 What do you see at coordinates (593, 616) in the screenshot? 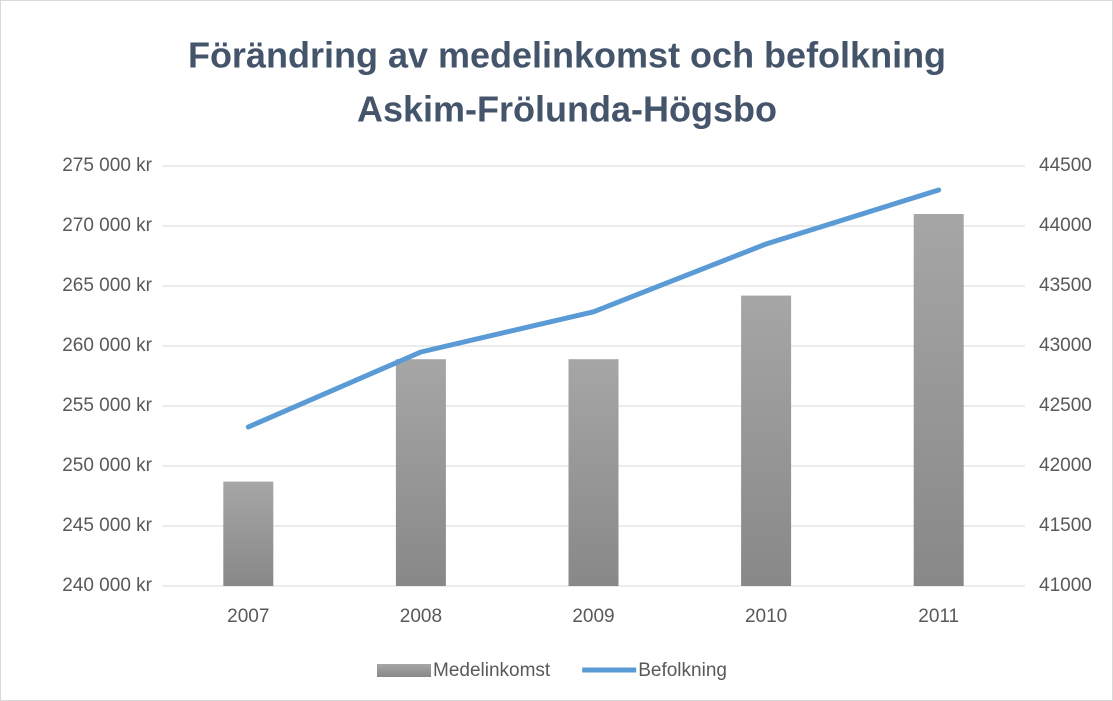
I see `x-tick-label: 2009` at bounding box center [593, 616].